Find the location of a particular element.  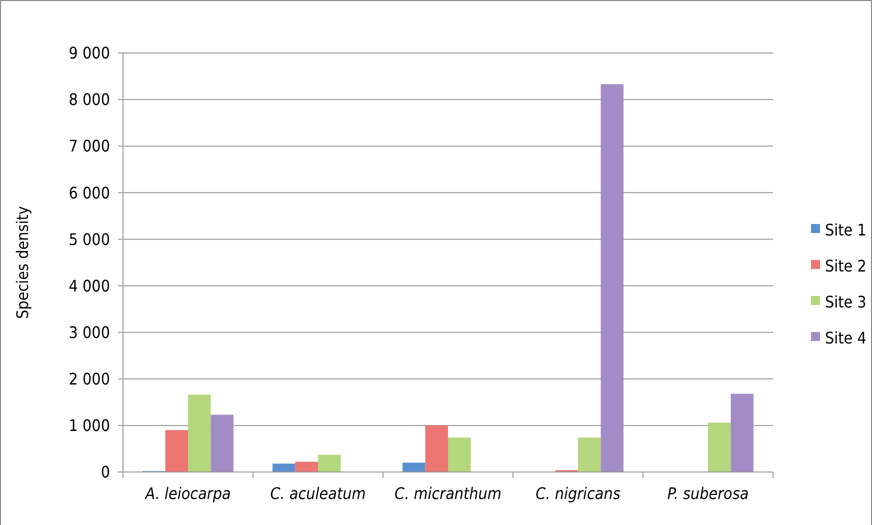

y-tick-label: 4 000 is located at coordinates (89, 286).